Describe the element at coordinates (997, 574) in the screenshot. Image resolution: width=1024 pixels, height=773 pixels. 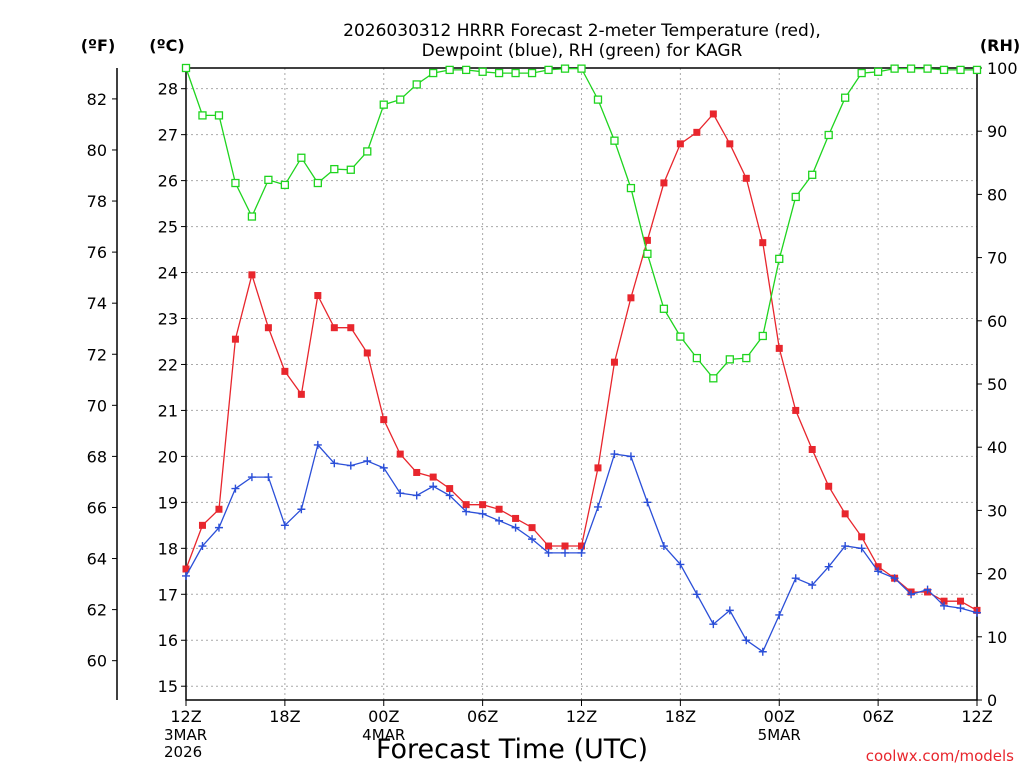
I see `rh-tick-label: 20` at that location.